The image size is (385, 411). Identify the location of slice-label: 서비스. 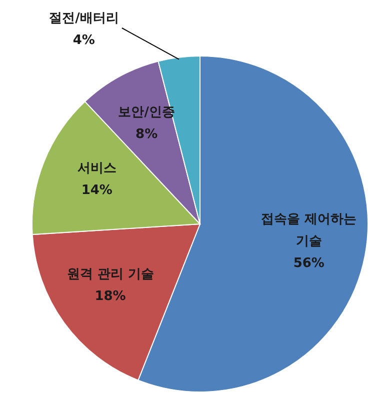
(96, 168).